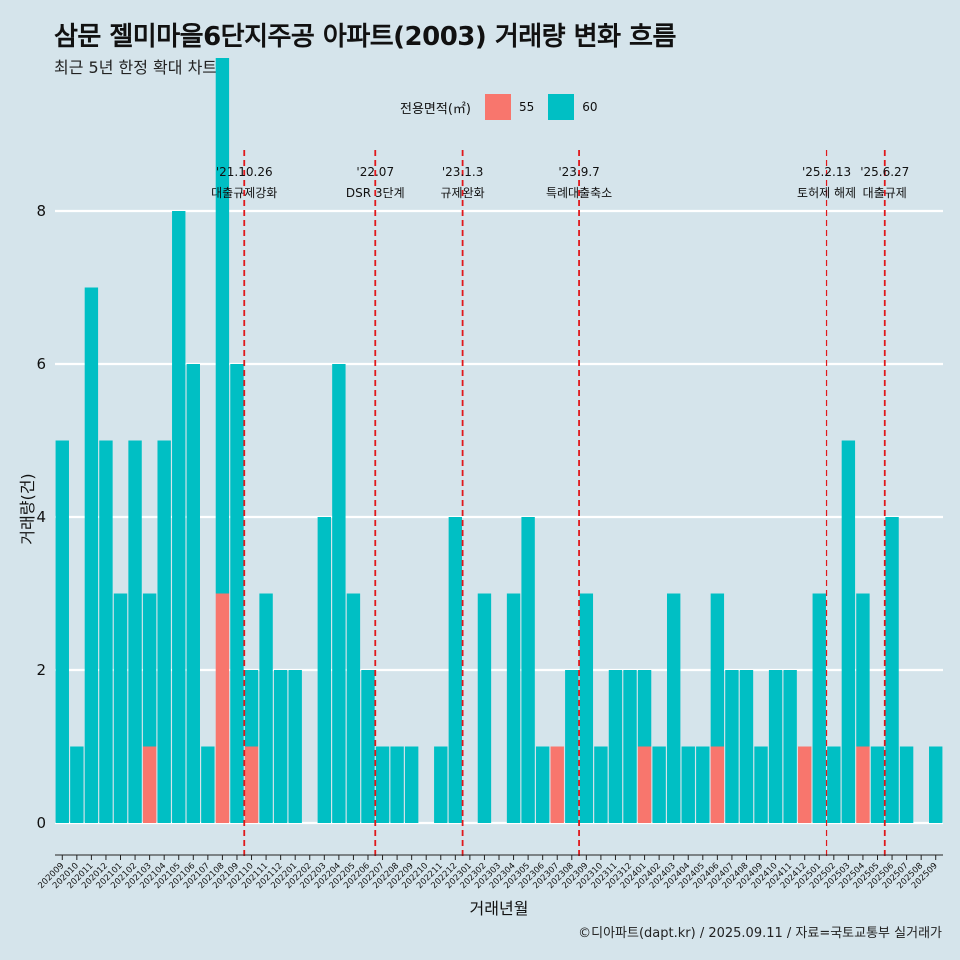  What do you see at coordinates (590, 107) in the screenshot?
I see `legend-label-60: 60` at bounding box center [590, 107].